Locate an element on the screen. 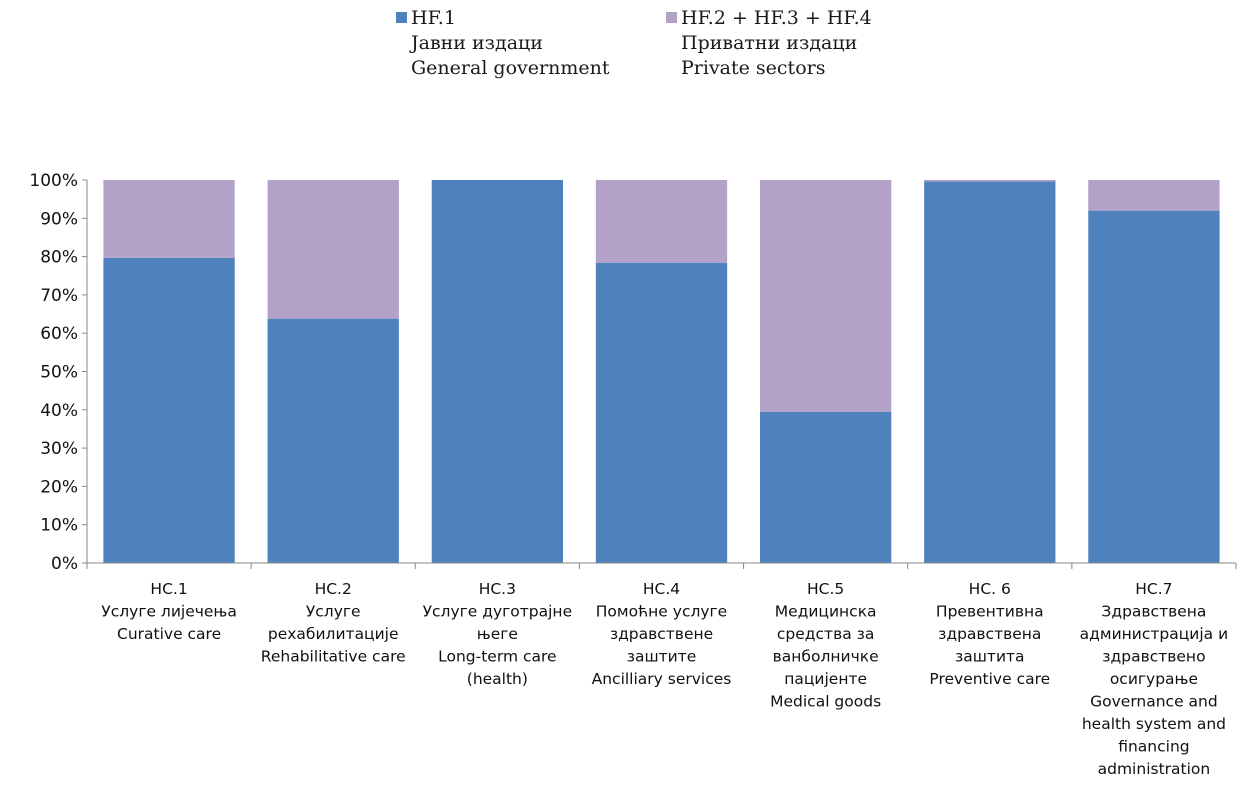 The image size is (1240, 807). legend-swatch-general-government is located at coordinates (401, 17).